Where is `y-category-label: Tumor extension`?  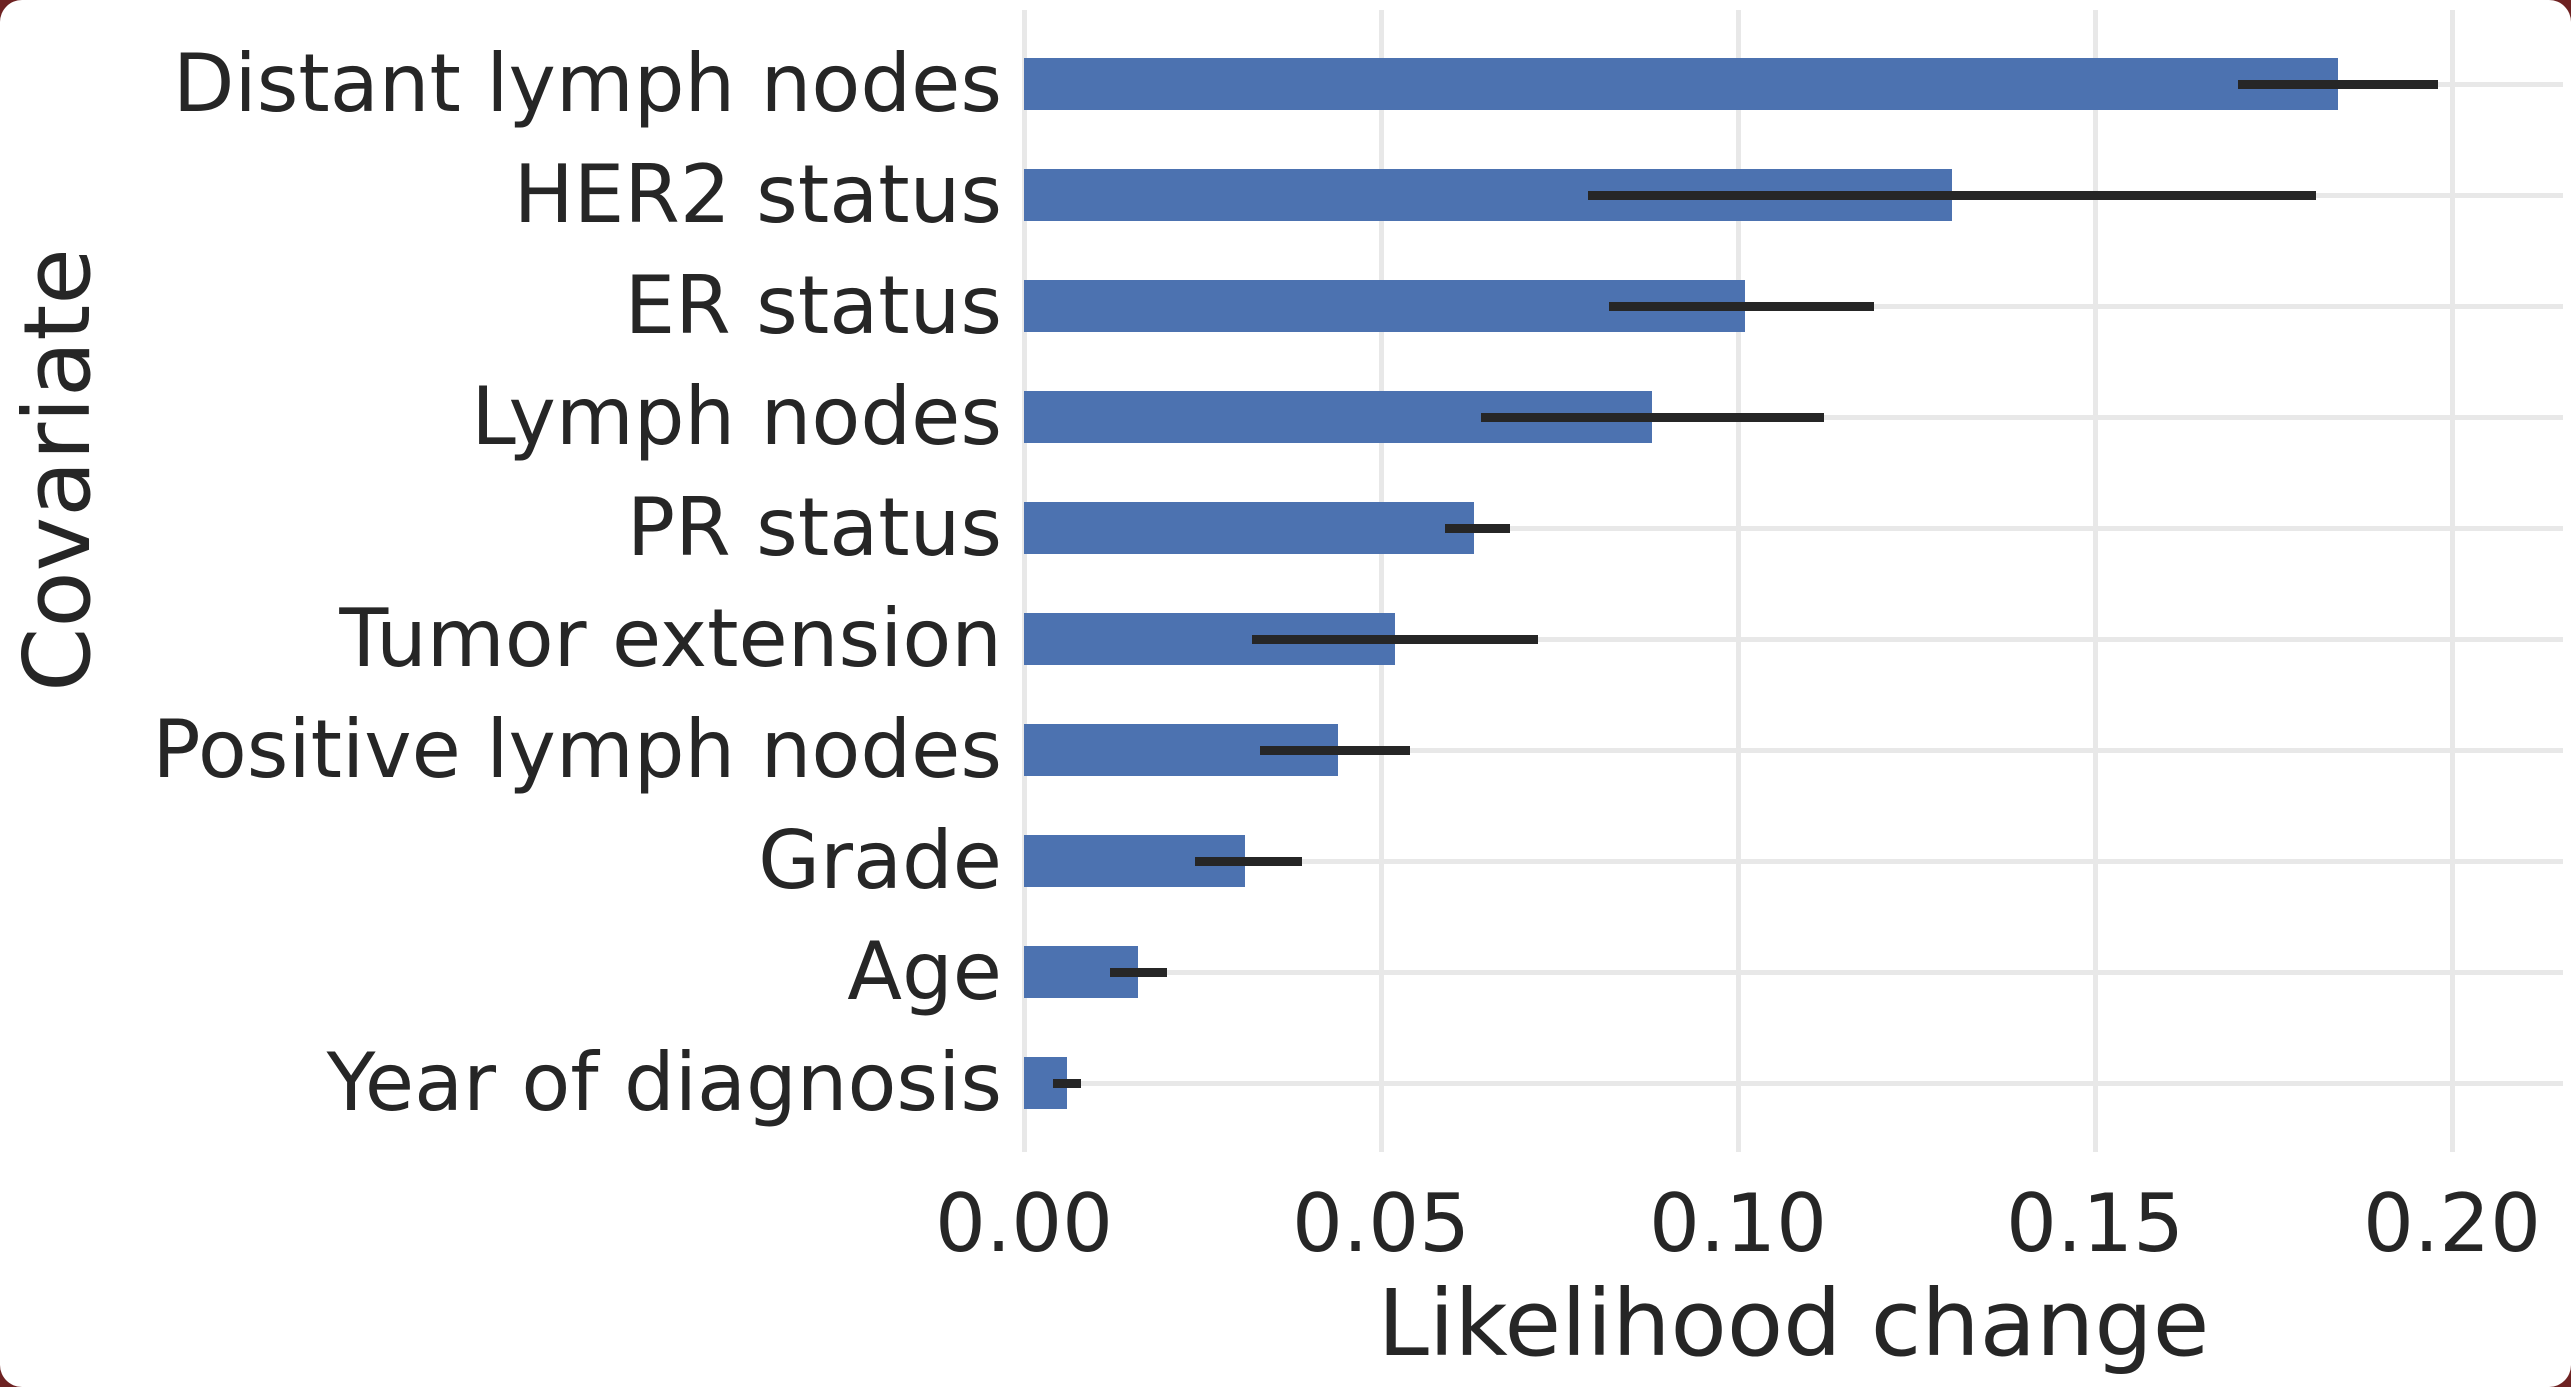 y-category-label: Tumor extension is located at coordinates (670, 638).